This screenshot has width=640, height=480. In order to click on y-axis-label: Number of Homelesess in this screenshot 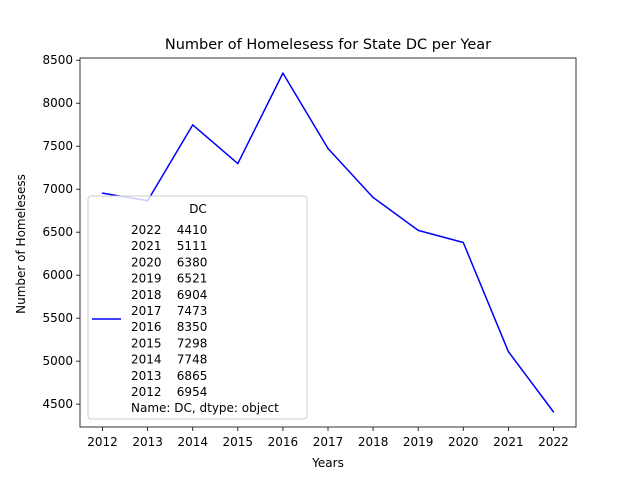, I will do `click(21, 244)`.